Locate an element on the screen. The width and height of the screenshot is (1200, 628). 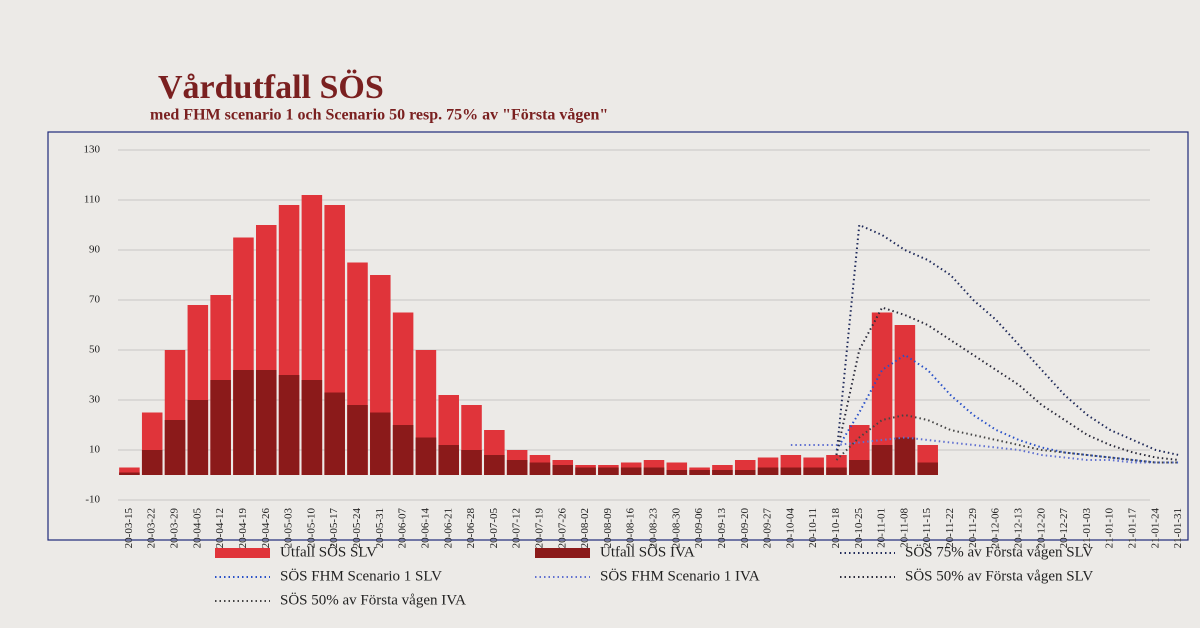
x-tick-label: 20-11-22 is located at coordinates (950, 528).